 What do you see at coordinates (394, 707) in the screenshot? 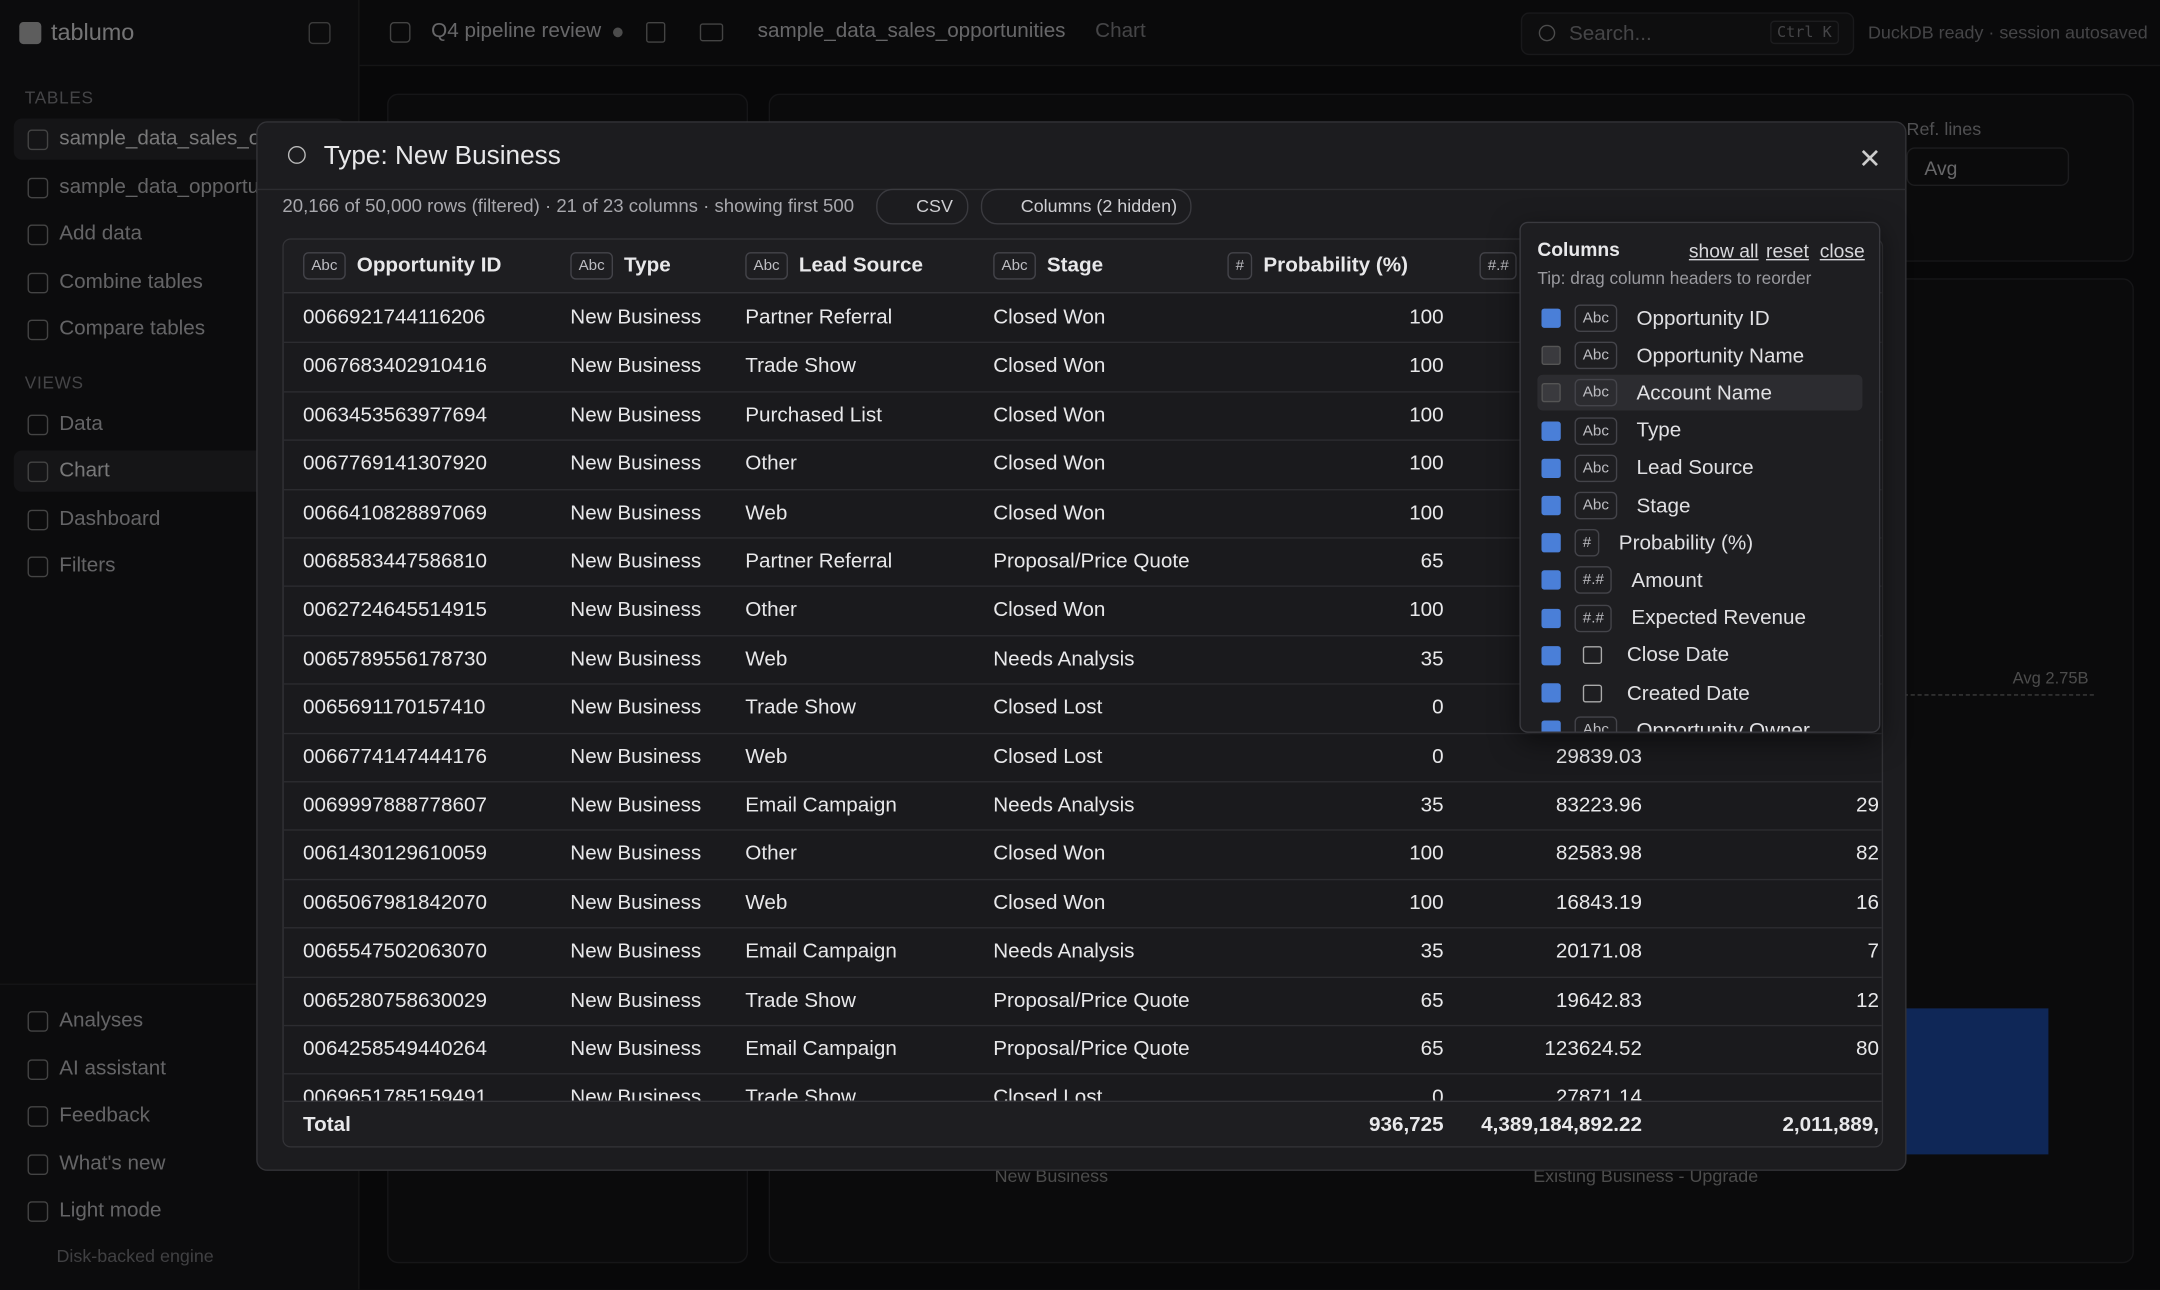
I see `table-cell: 0065691170157410` at bounding box center [394, 707].